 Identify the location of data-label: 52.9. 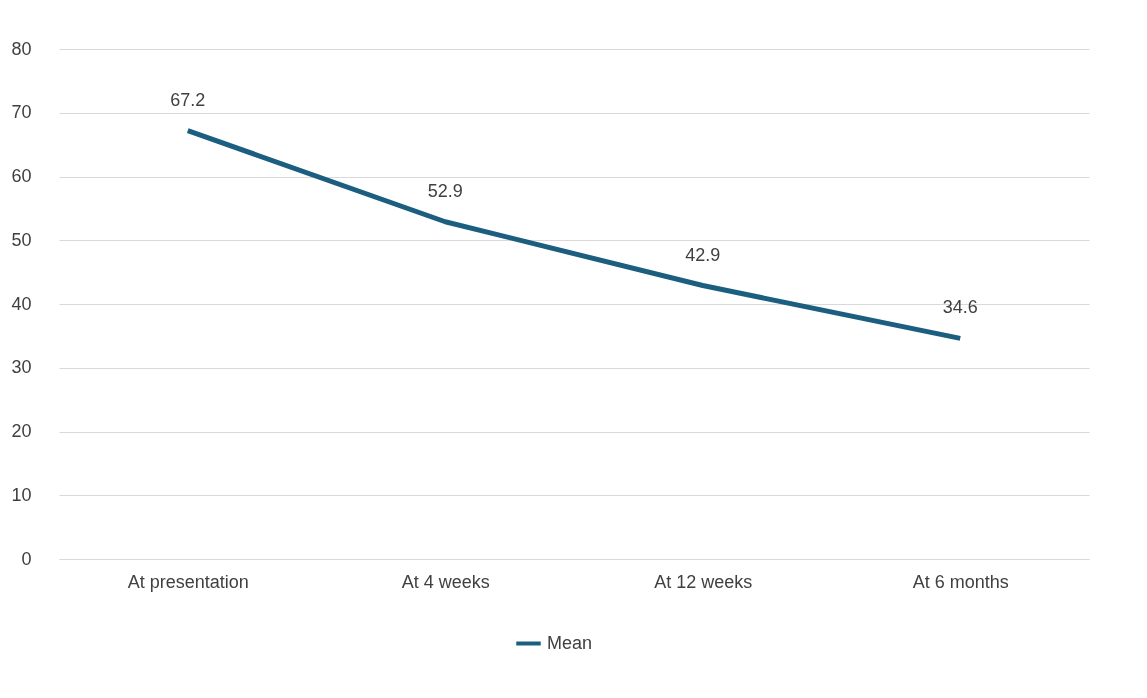
(445, 190).